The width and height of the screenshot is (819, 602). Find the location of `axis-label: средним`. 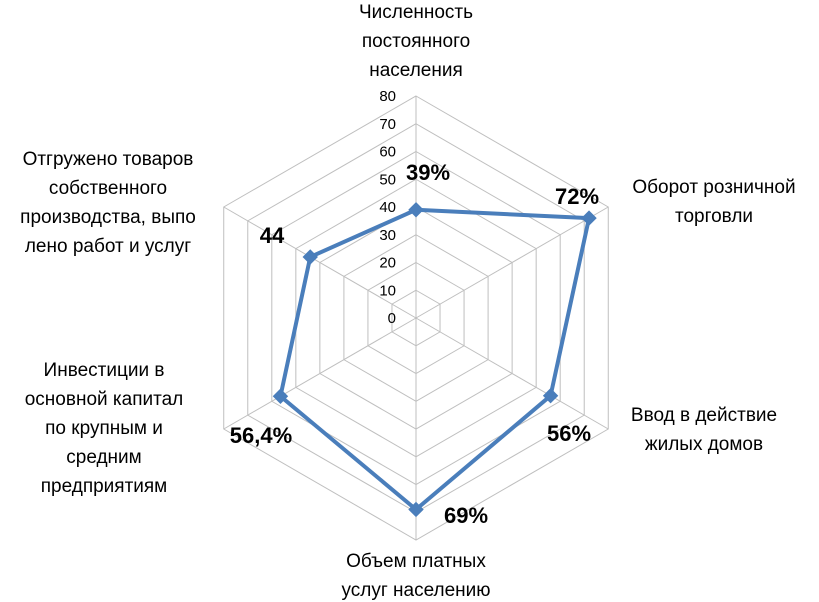

axis-label: средним is located at coordinates (103, 457).